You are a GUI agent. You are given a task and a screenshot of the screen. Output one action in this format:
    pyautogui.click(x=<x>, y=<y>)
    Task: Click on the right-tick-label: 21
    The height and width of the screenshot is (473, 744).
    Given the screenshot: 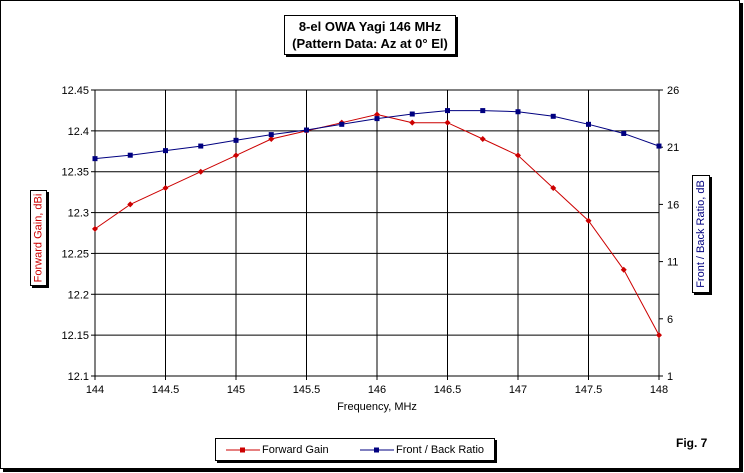 What is the action you would take?
    pyautogui.click(x=673, y=148)
    